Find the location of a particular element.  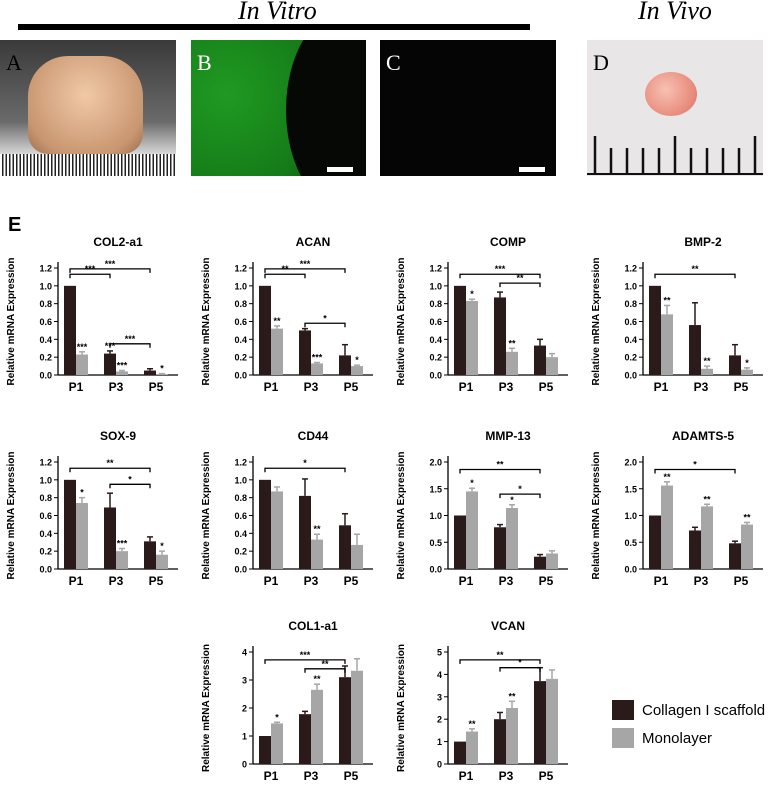

y-tick-label: 2.0 is located at coordinates (630, 463).